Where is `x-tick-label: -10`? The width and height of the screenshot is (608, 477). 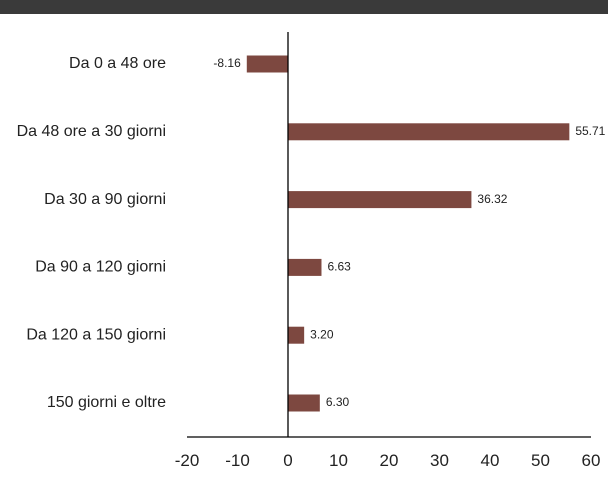
x-tick-label: -10 is located at coordinates (237, 460).